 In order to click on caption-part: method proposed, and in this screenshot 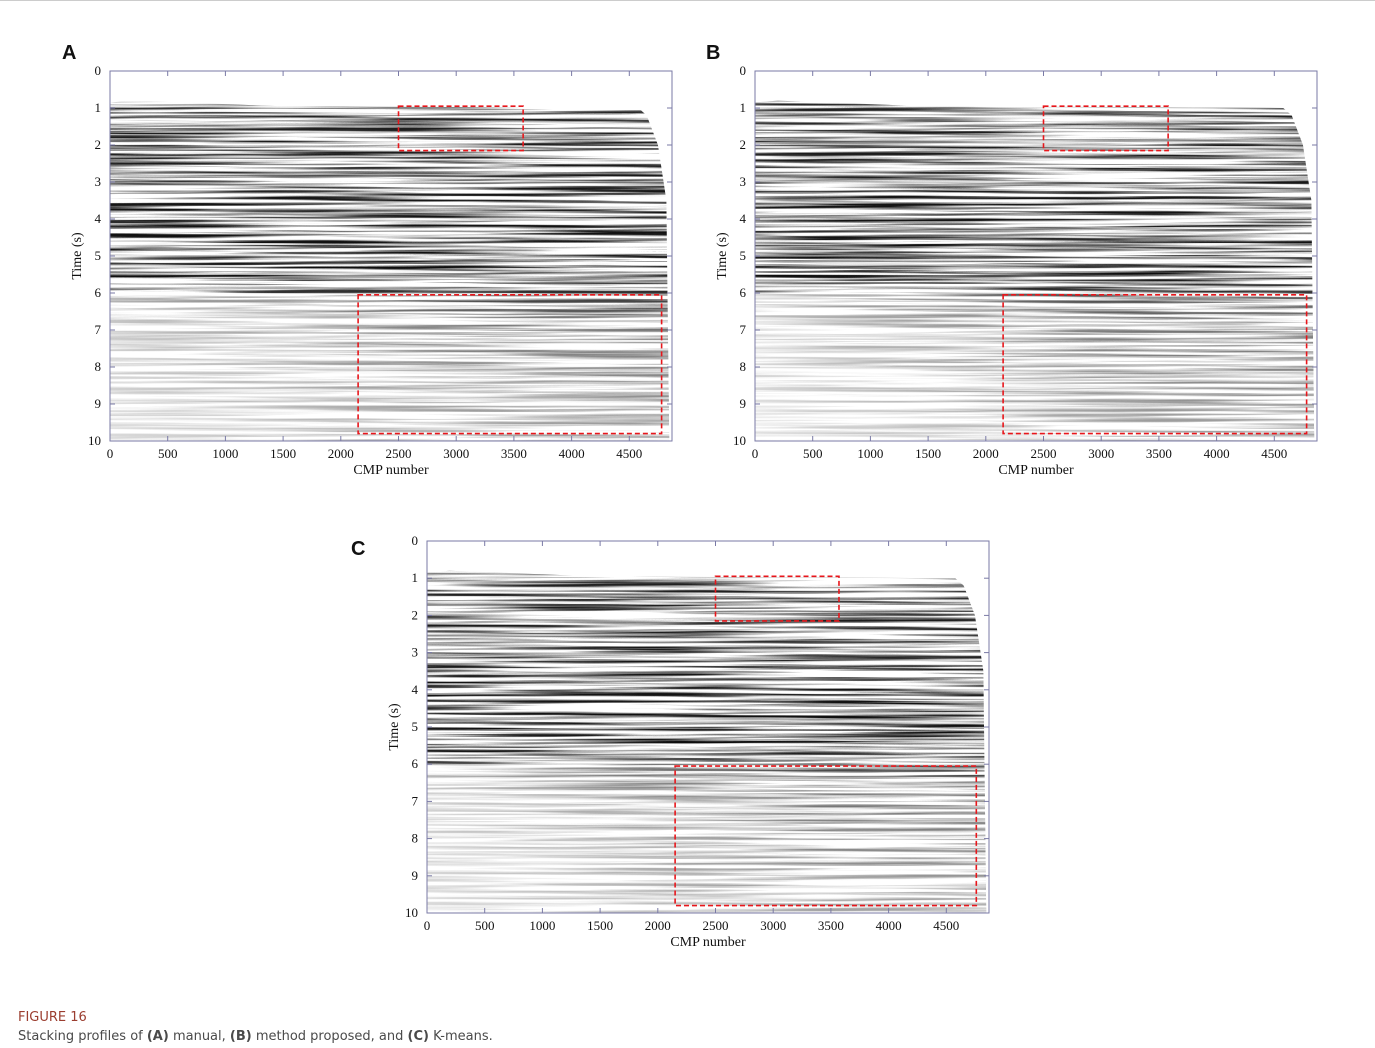, I will do `click(329, 1036)`.